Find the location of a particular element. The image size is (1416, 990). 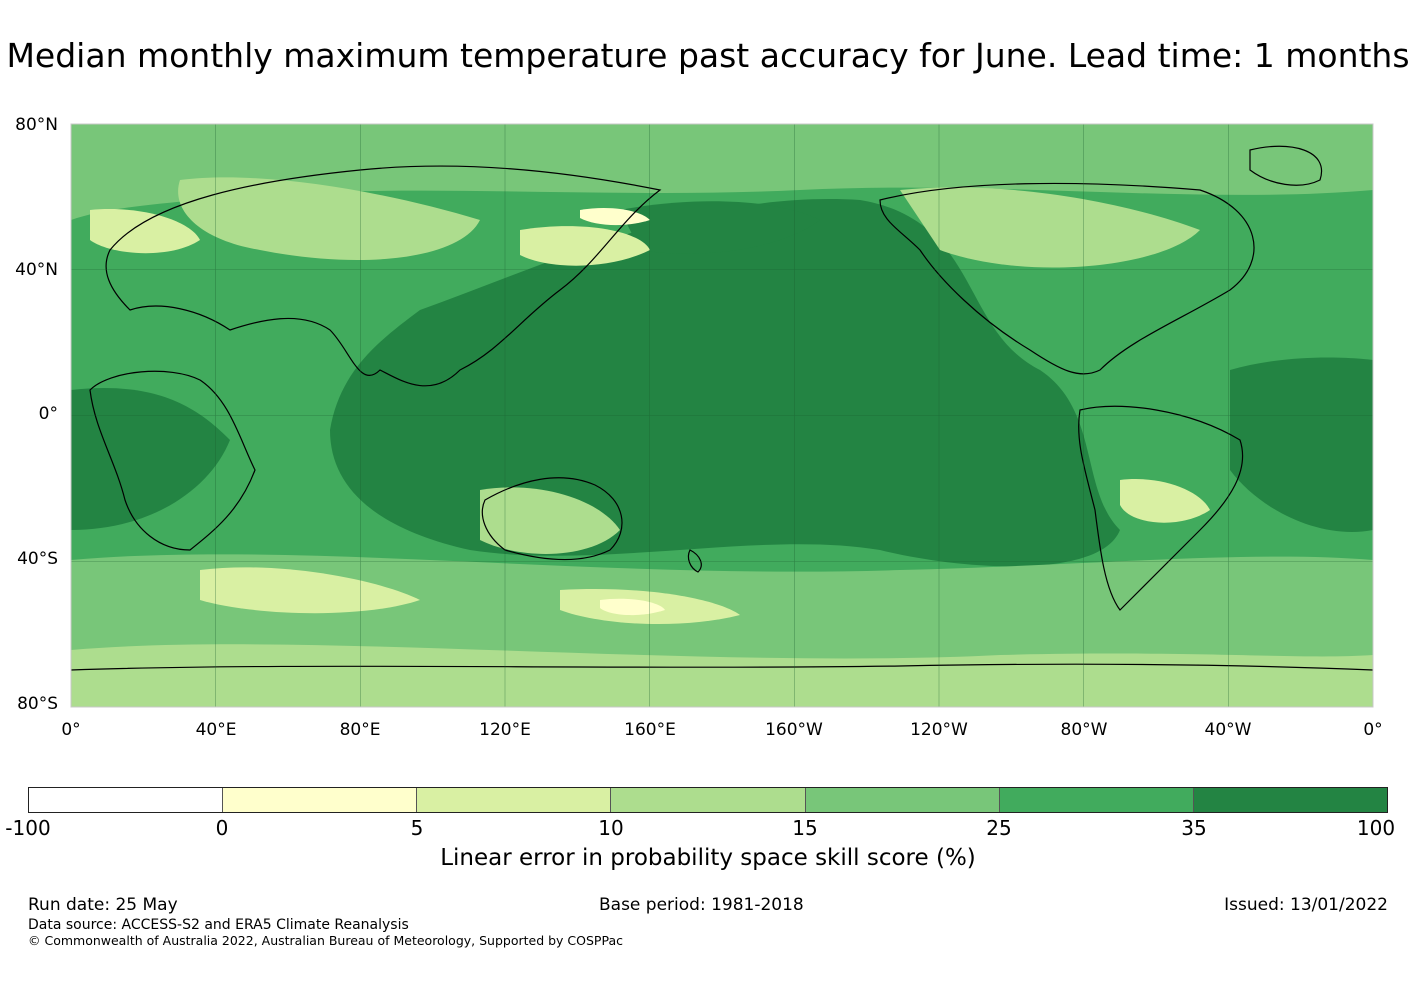

lat-label: 80°N is located at coordinates (36, 125).